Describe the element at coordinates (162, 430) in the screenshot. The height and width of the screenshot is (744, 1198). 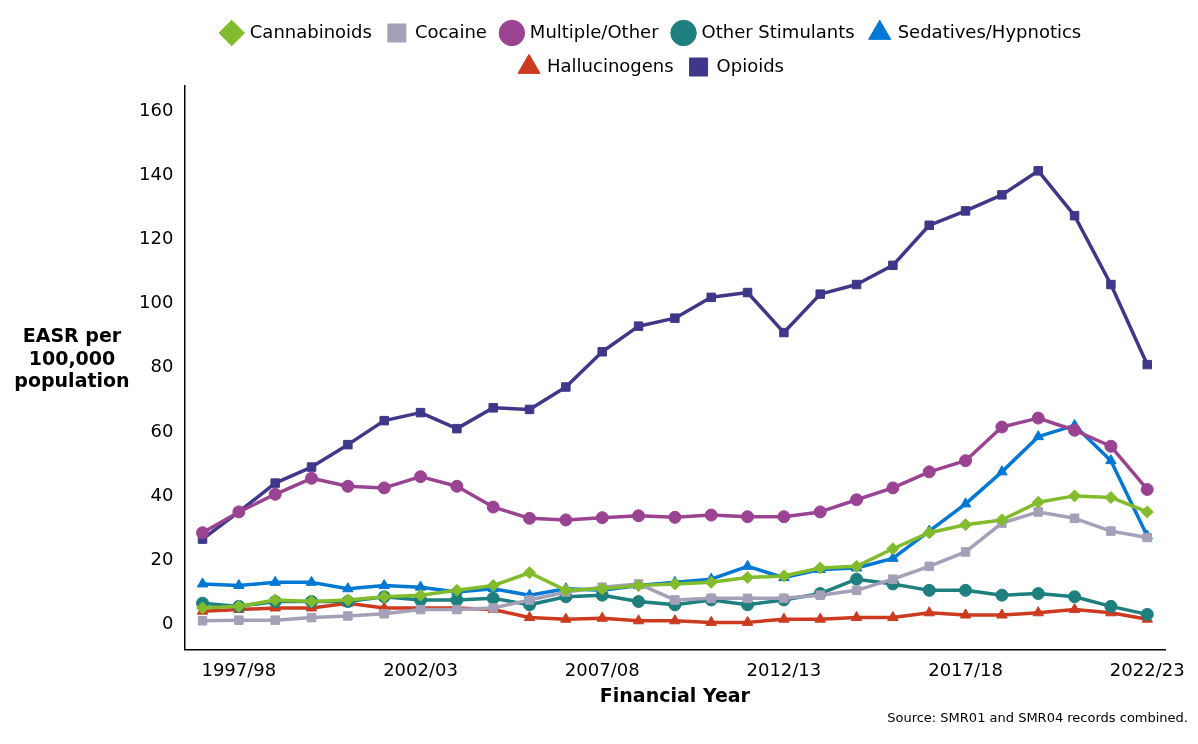
I see `y-tick-label: 60` at that location.